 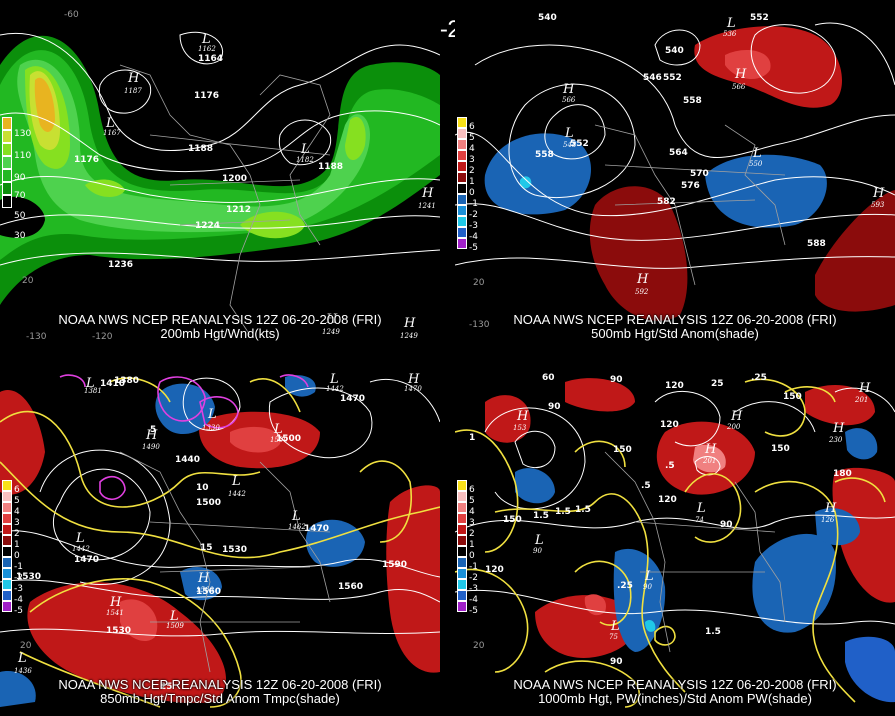 I want to click on contour-label: 570, so click(x=699, y=174).